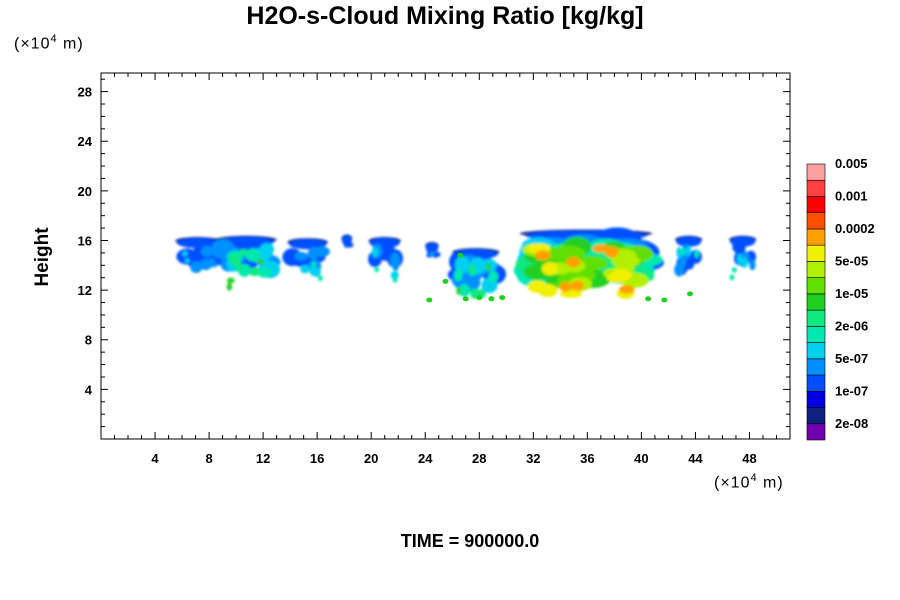 This screenshot has width=900, height=600. What do you see at coordinates (85, 141) in the screenshot?
I see `y-tick-label: 24` at bounding box center [85, 141].